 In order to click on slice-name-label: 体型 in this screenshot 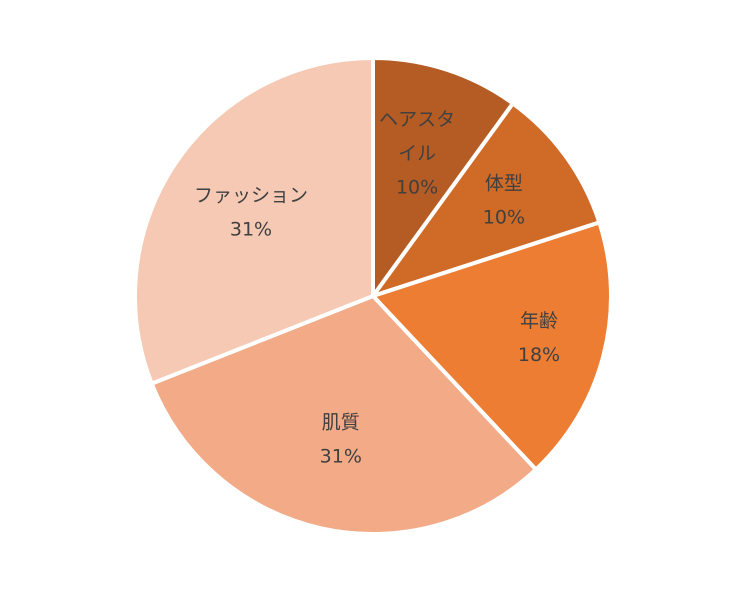, I will do `click(504, 183)`.